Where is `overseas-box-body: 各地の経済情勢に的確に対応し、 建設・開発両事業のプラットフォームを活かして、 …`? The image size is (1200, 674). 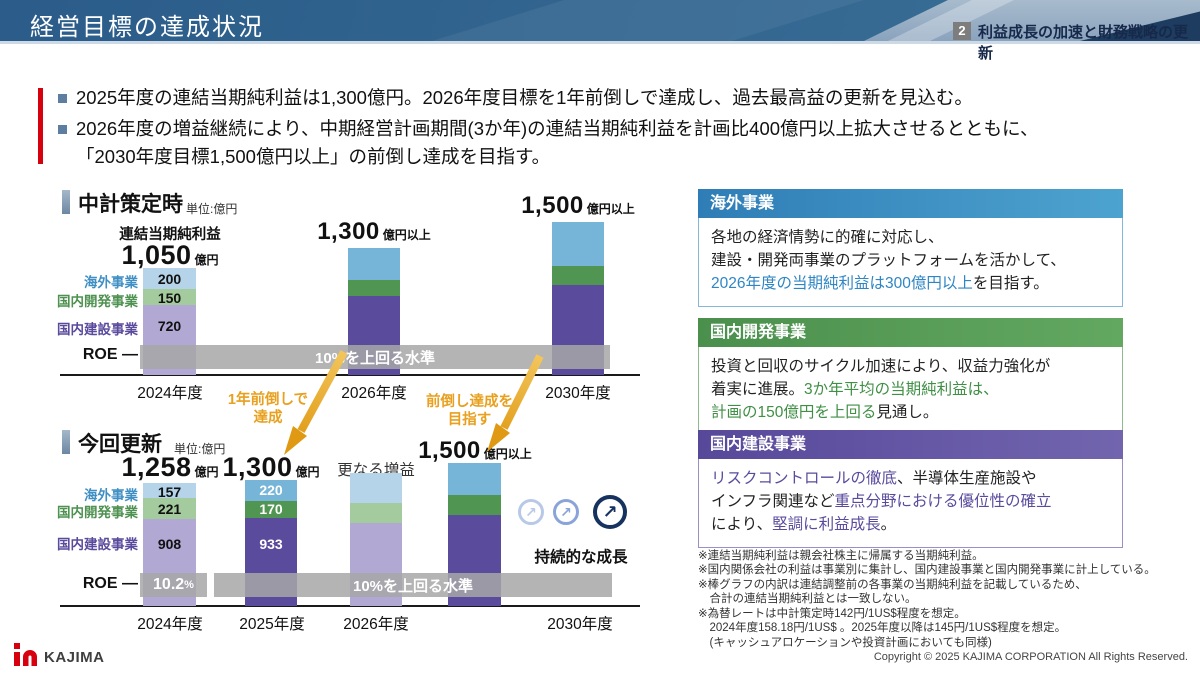
overseas-box-body: 各地の経済情勢に的確に対応し、 建設・開発両事業のプラットフォームを活かして、 … is located at coordinates (910, 262).